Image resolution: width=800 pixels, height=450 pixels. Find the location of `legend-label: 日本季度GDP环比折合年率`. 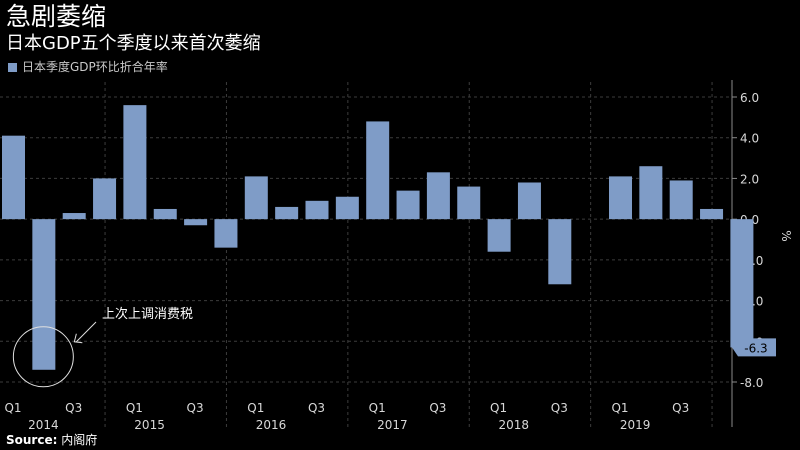

legend-label: 日本季度GDP环比折合年率 is located at coordinates (95, 67).